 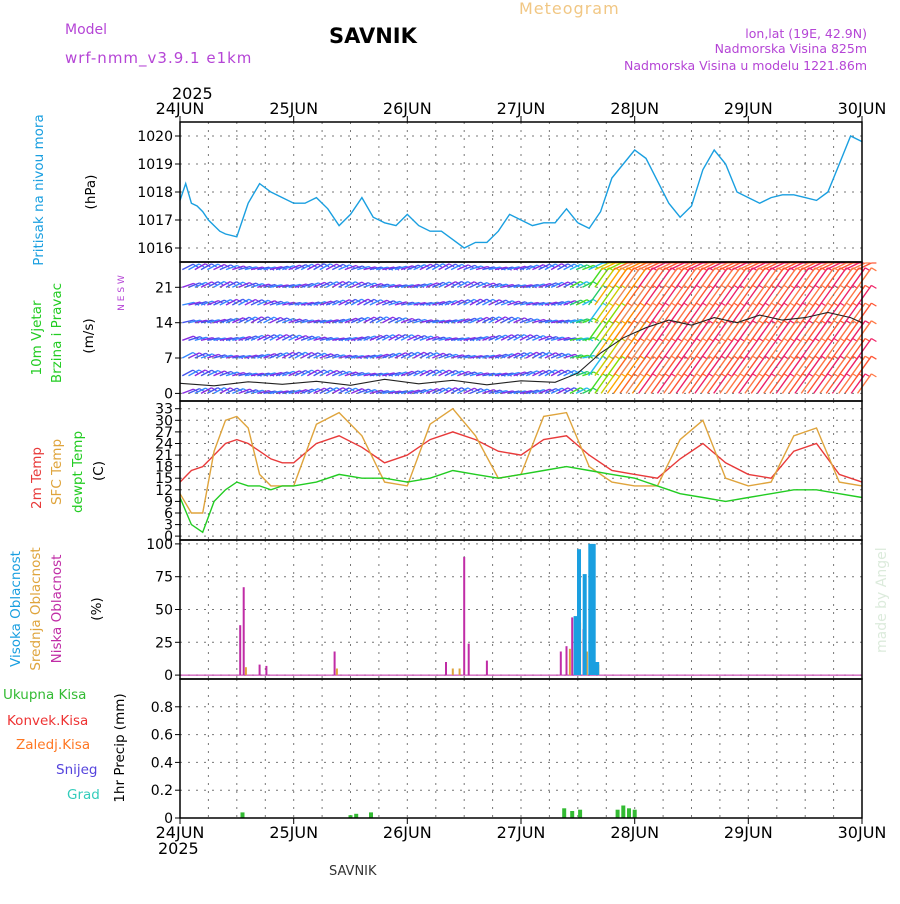 I want to click on date-label-bottom: 29JUN, so click(x=748, y=832).